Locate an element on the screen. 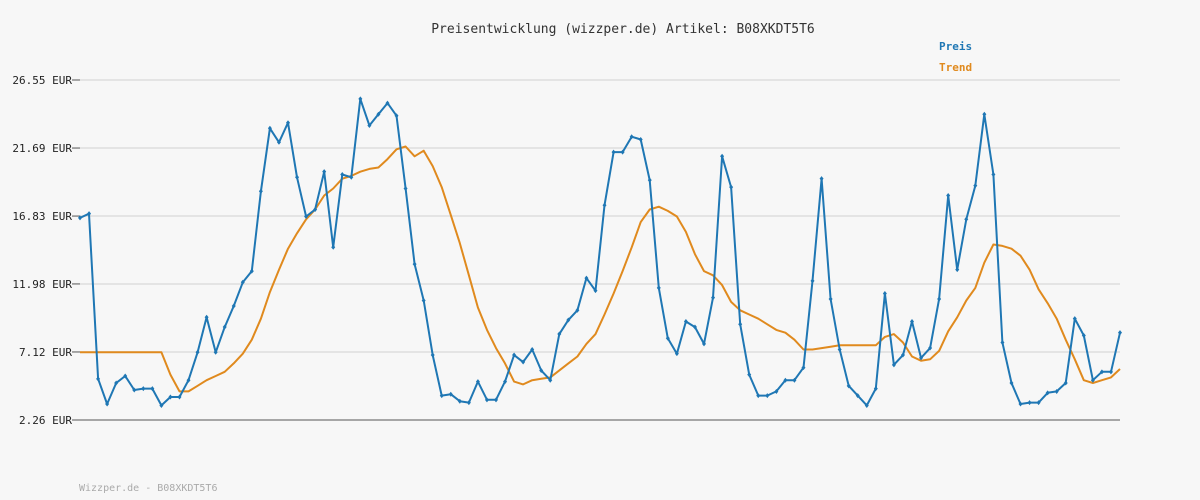 The image size is (1200, 500). footer-text: Wizzper.de - B08XKDT5T6 is located at coordinates (148, 488).